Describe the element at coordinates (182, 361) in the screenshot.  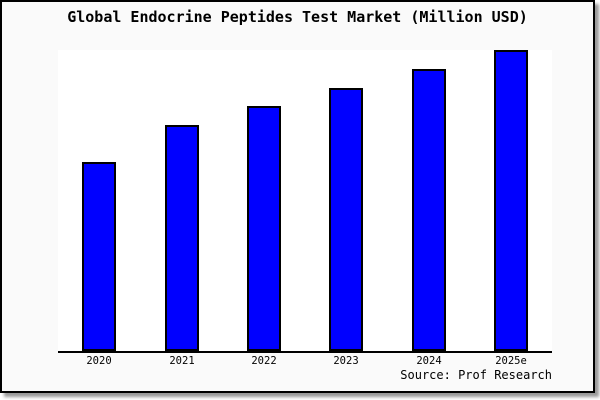
I see `x-axis-label-2021: 2021` at that location.